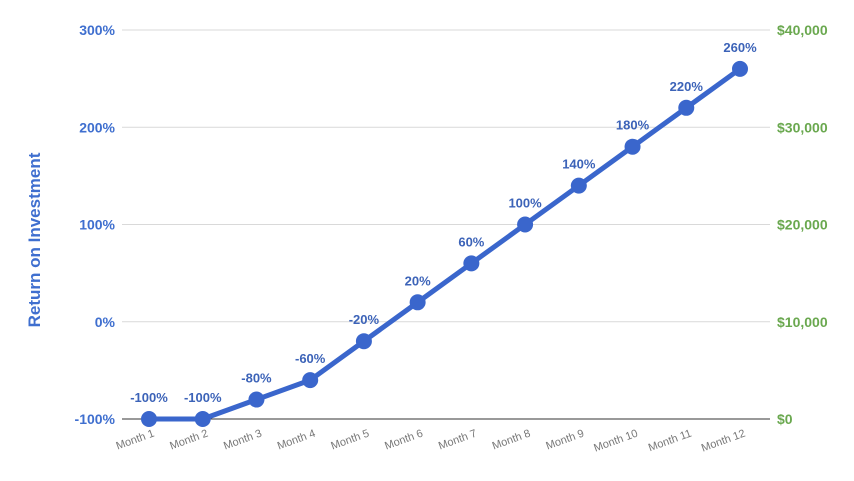 This screenshot has height=481, width=854. What do you see at coordinates (349, 440) in the screenshot?
I see `x-tick-label: Month 5` at bounding box center [349, 440].